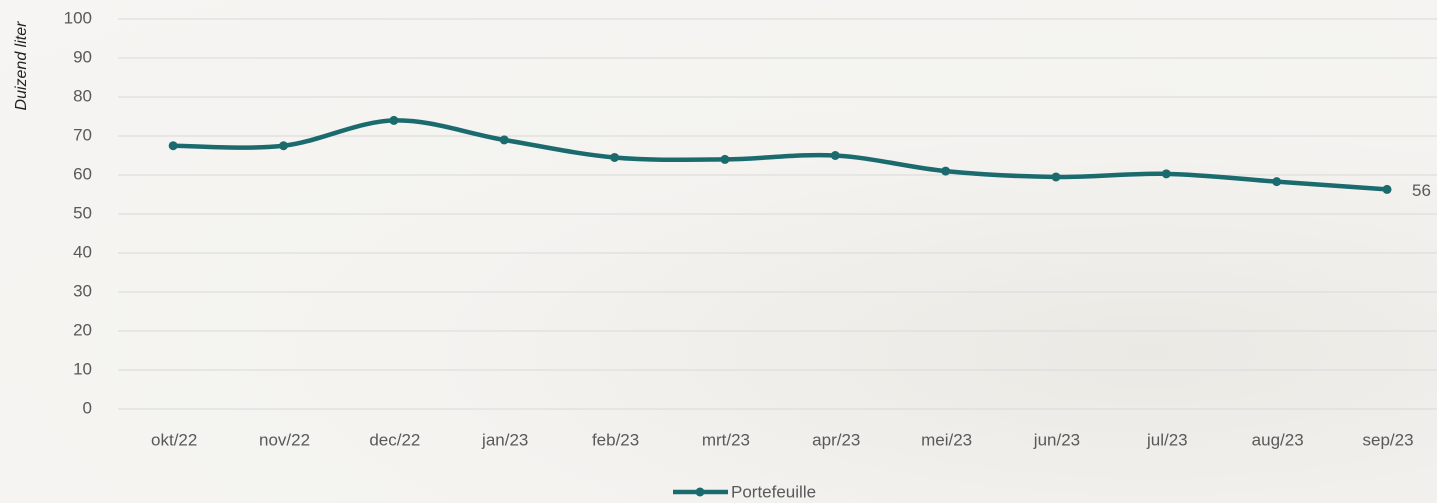 Image resolution: width=1437 pixels, height=503 pixels. Describe the element at coordinates (82, 329) in the screenshot. I see `y-tick-label: 20` at that location.